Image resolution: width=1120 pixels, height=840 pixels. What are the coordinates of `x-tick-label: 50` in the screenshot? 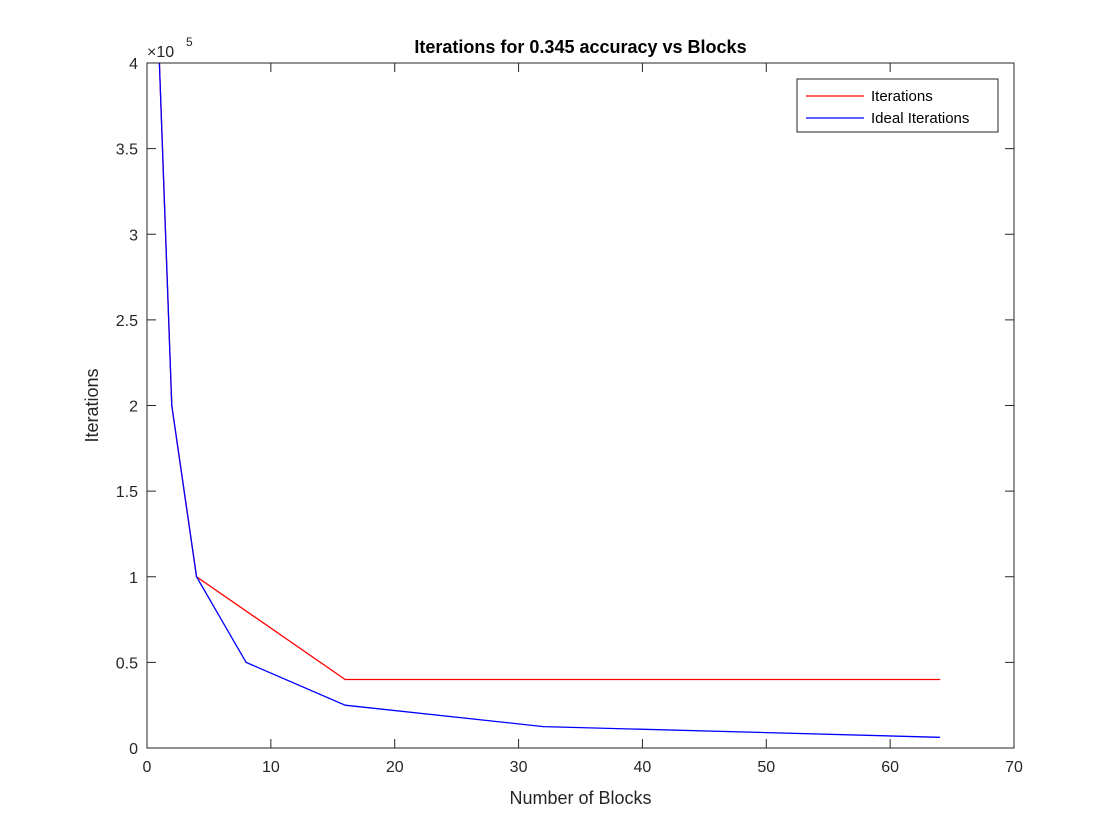 It's located at (766, 767).